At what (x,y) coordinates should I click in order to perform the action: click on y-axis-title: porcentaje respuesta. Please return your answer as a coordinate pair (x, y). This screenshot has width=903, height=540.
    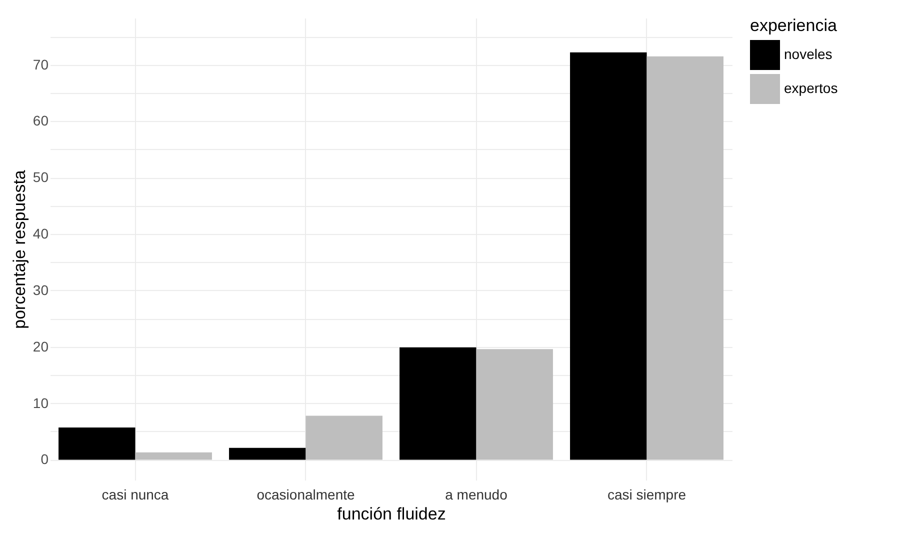
    Looking at the image, I should click on (19, 249).